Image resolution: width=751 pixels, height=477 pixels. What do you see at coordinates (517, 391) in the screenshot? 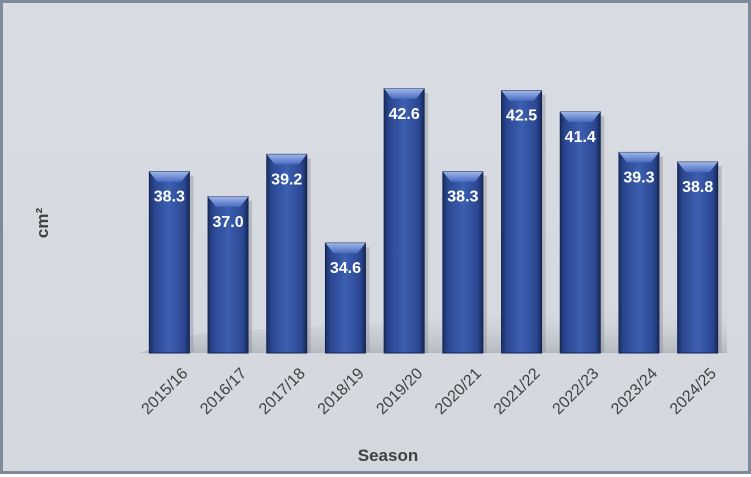
I see `x-tick-label: 2021/22` at bounding box center [517, 391].